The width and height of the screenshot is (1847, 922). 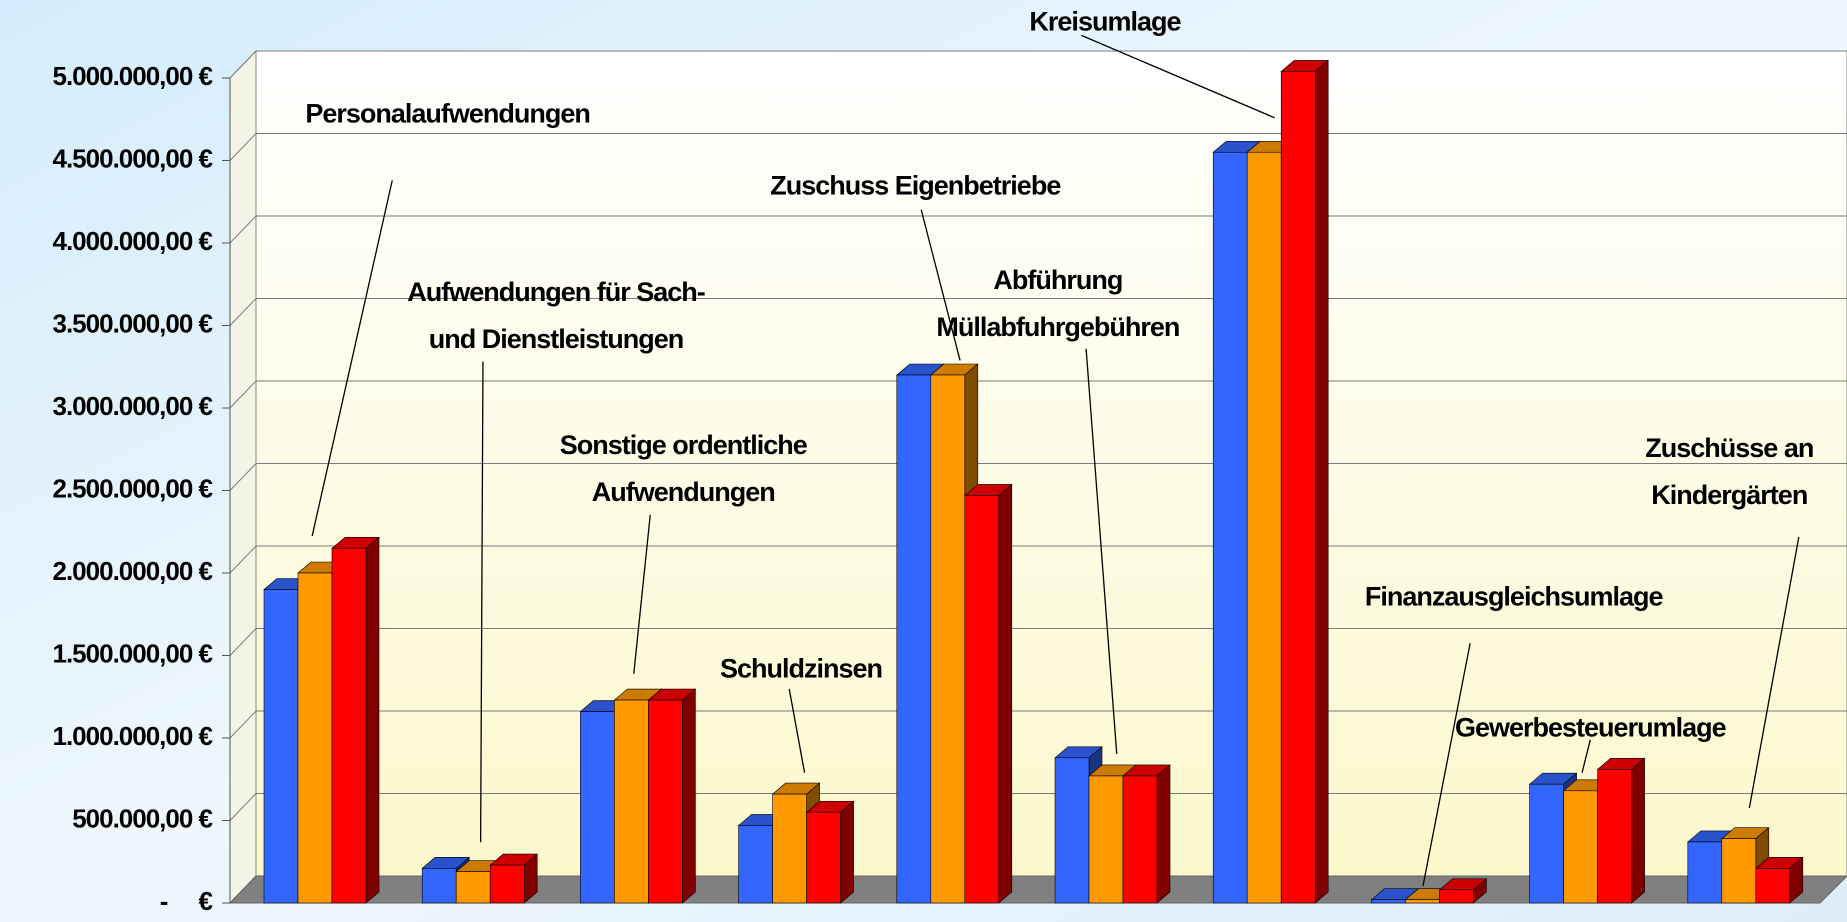 What do you see at coordinates (915, 185) in the screenshot?
I see `category-label: Zuschuss Eigenbetriebe` at bounding box center [915, 185].